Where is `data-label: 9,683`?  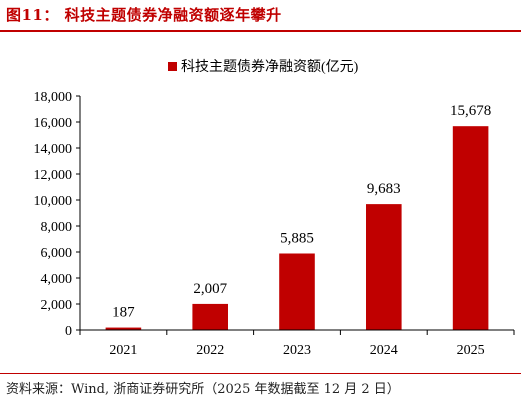 data-label: 9,683 is located at coordinates (384, 189).